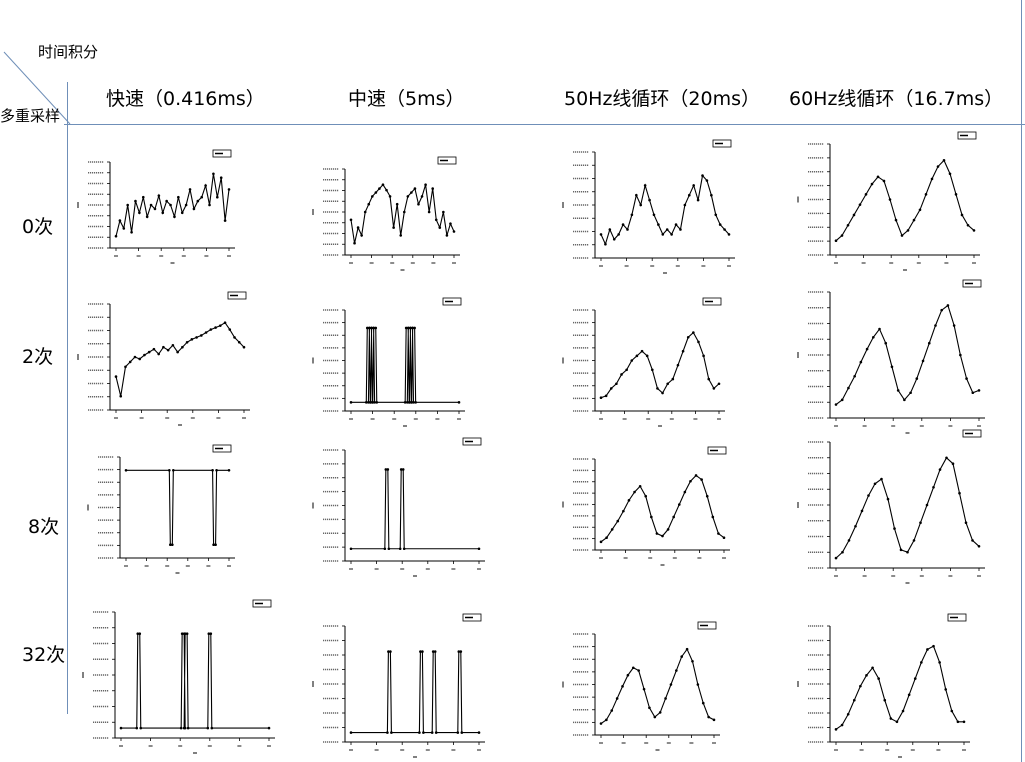 The image size is (1025, 762). What do you see at coordinates (406, 99) in the screenshot?
I see `column-header-medium: 中速（5ms）` at bounding box center [406, 99].